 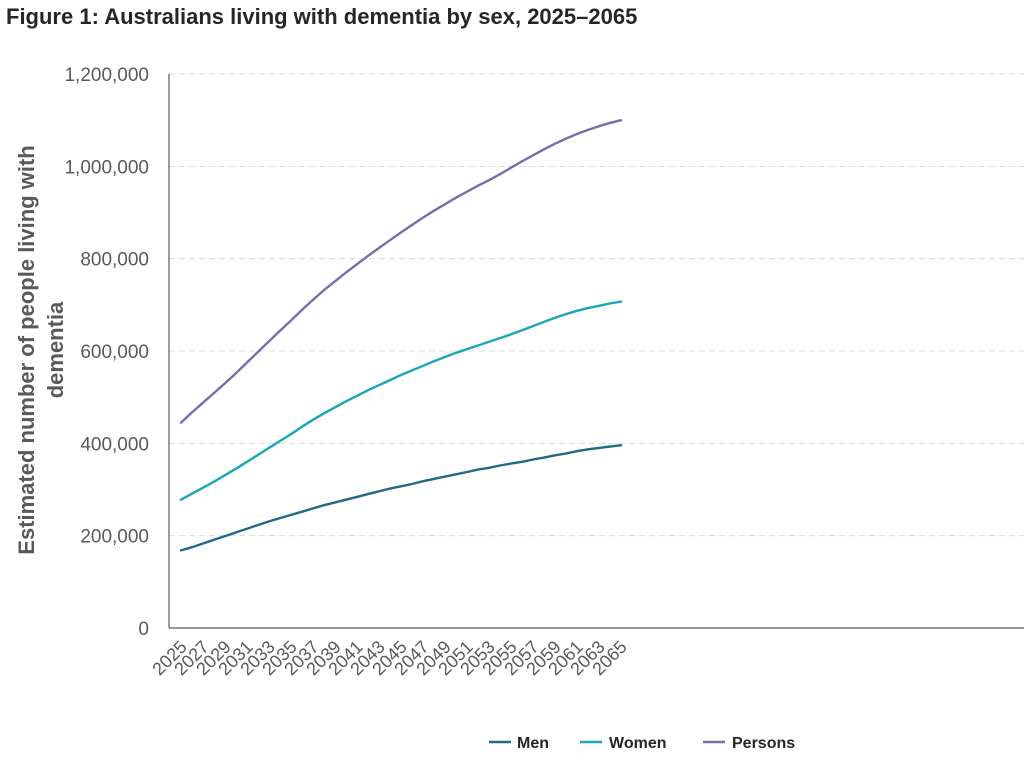 I want to click on legend-label: Men, so click(x=533, y=743).